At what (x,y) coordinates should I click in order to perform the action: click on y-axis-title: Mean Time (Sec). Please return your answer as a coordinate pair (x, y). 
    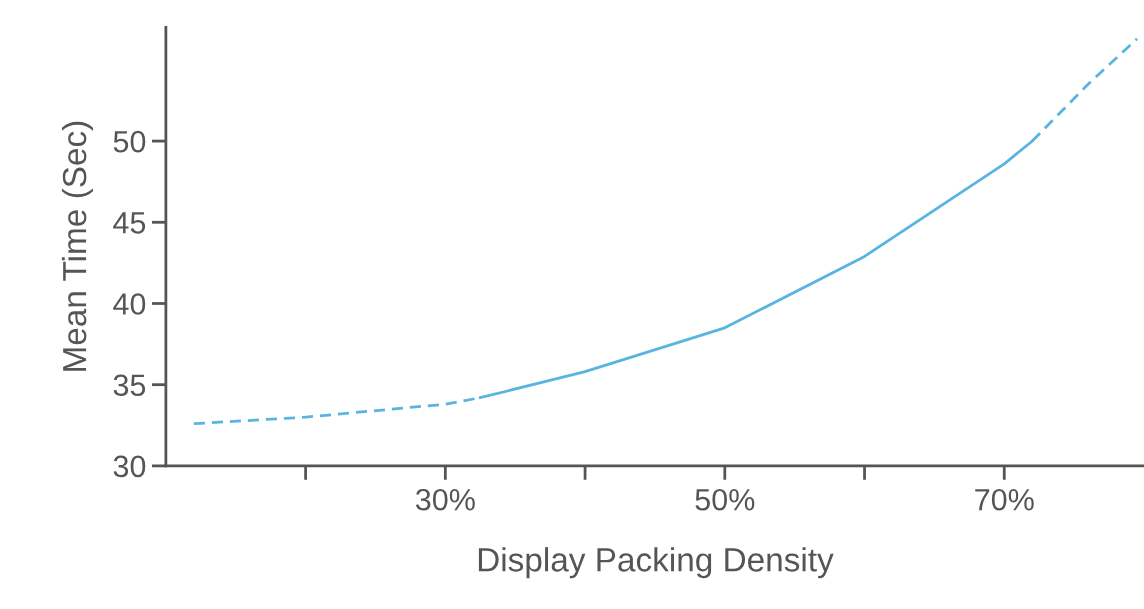
    Looking at the image, I should click on (77, 246).